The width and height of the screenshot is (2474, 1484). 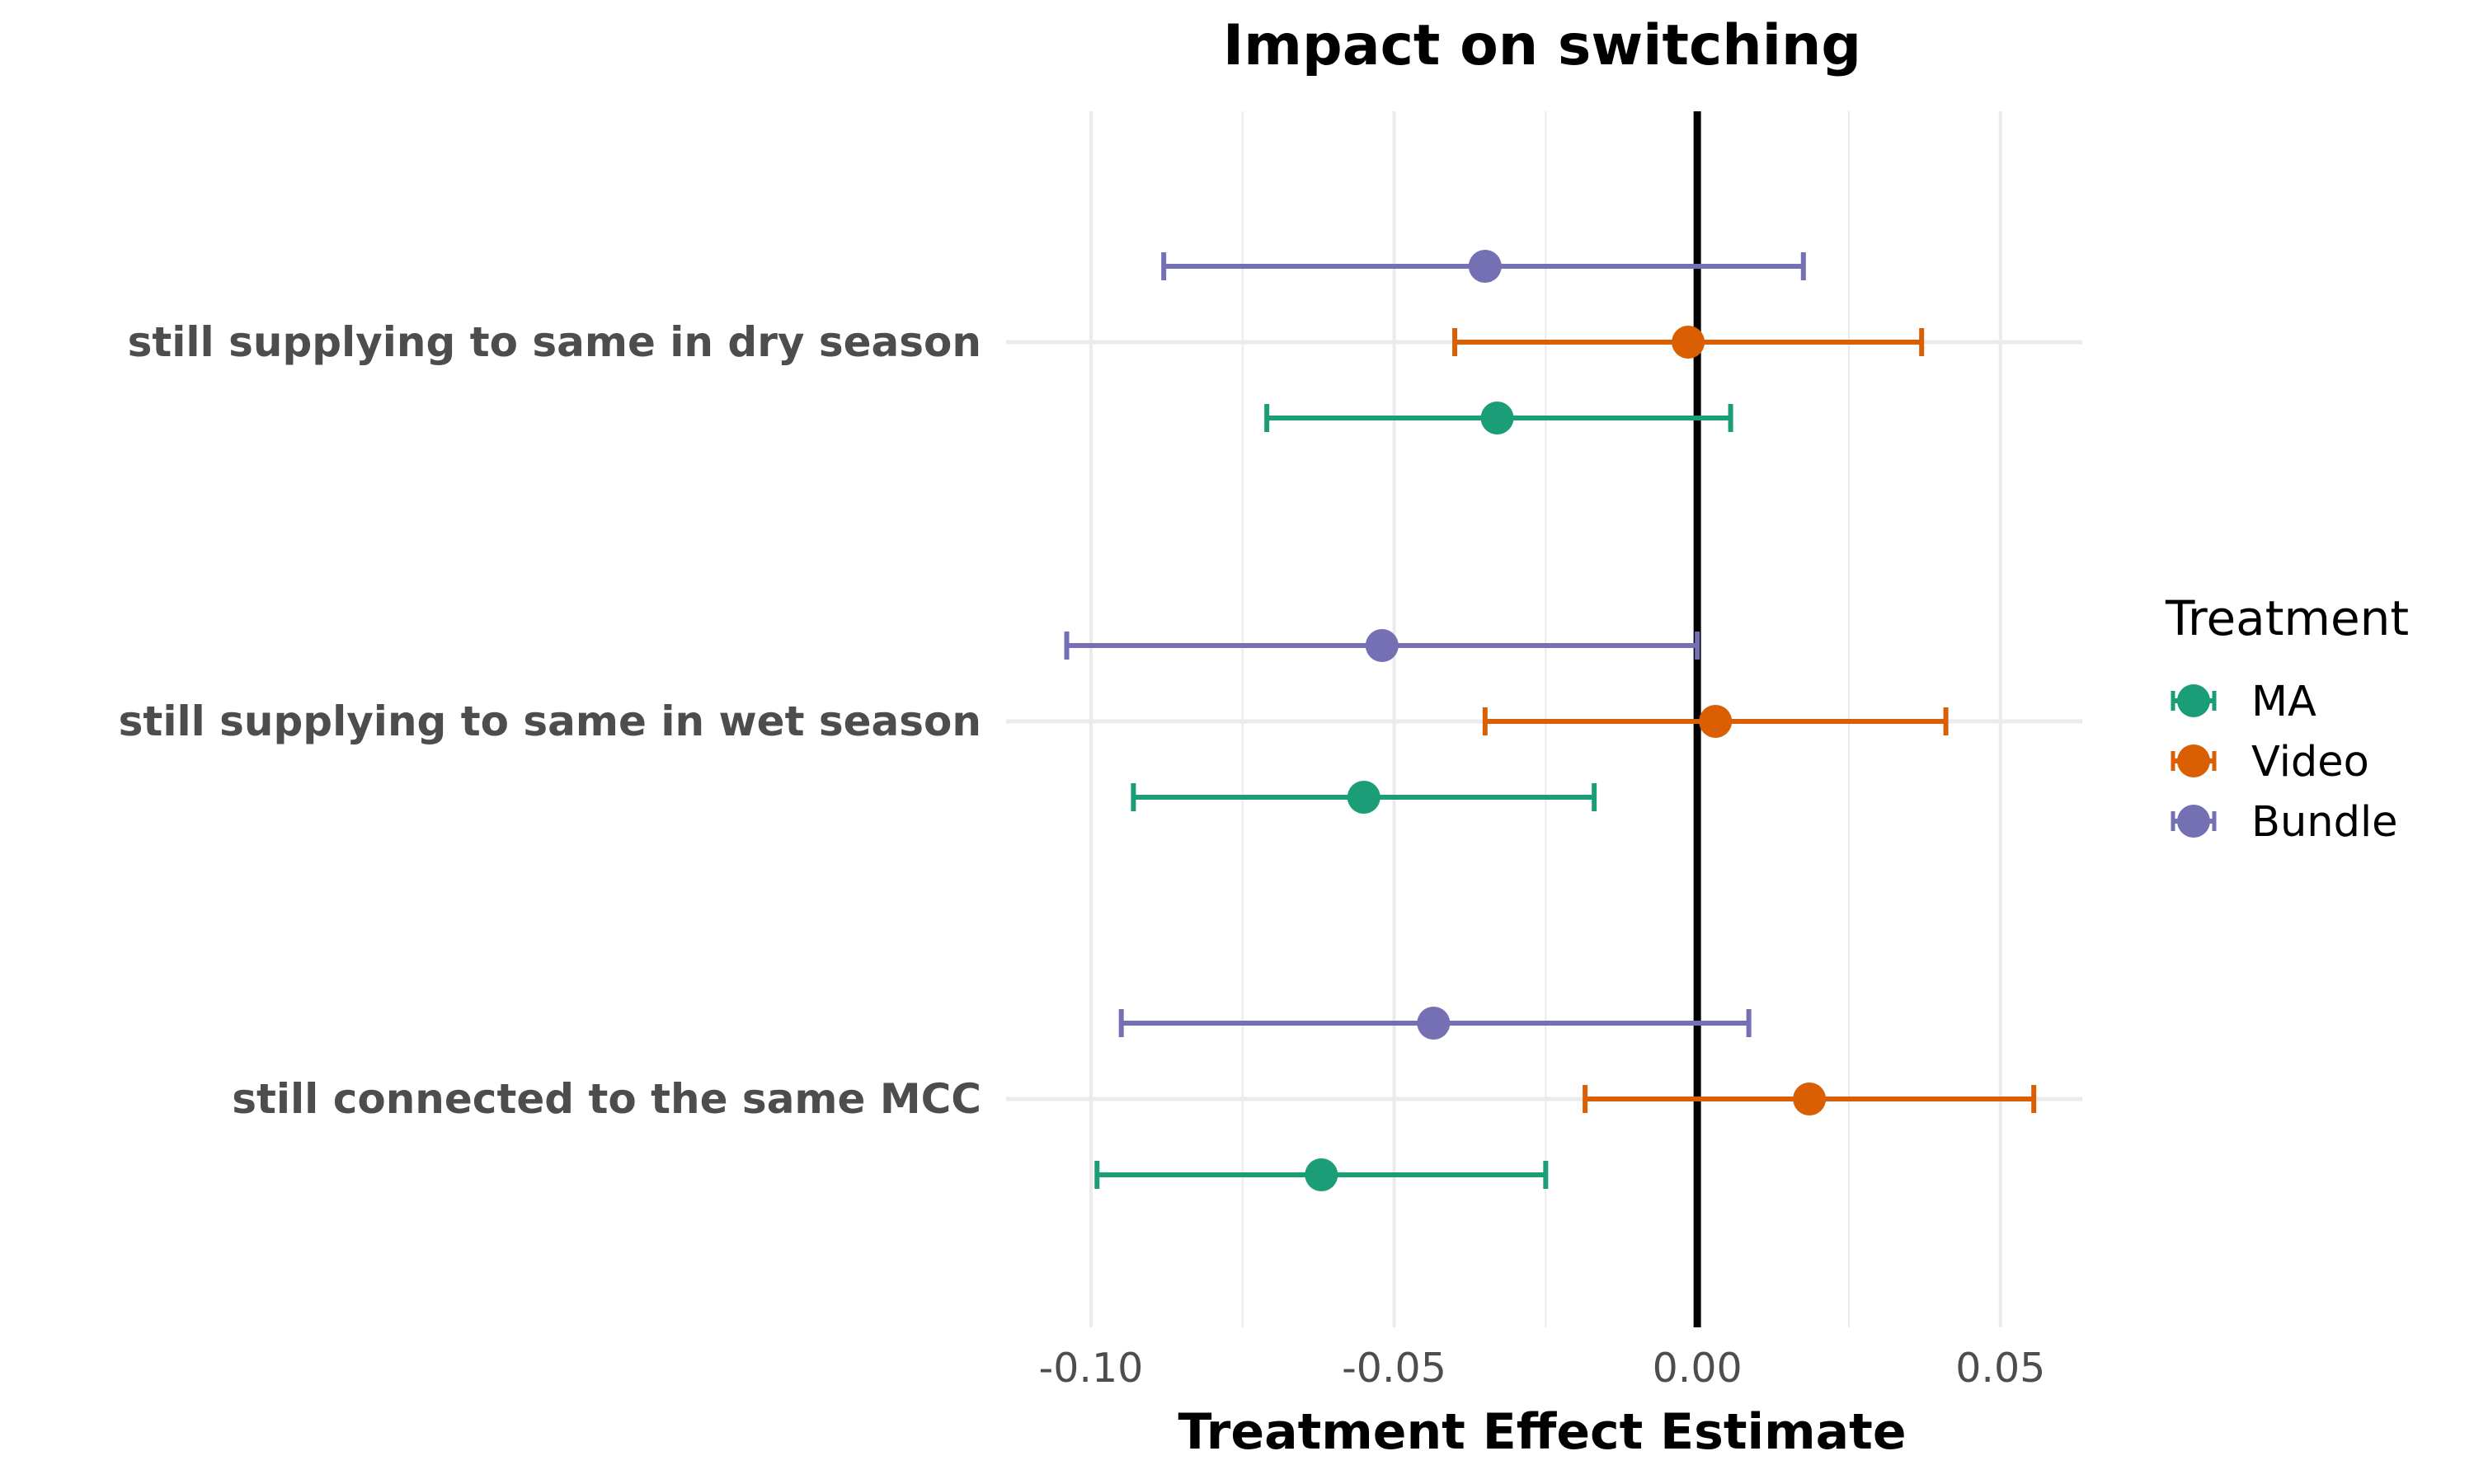 What do you see at coordinates (1744, 720) in the screenshot?
I see `series-video` at bounding box center [1744, 720].